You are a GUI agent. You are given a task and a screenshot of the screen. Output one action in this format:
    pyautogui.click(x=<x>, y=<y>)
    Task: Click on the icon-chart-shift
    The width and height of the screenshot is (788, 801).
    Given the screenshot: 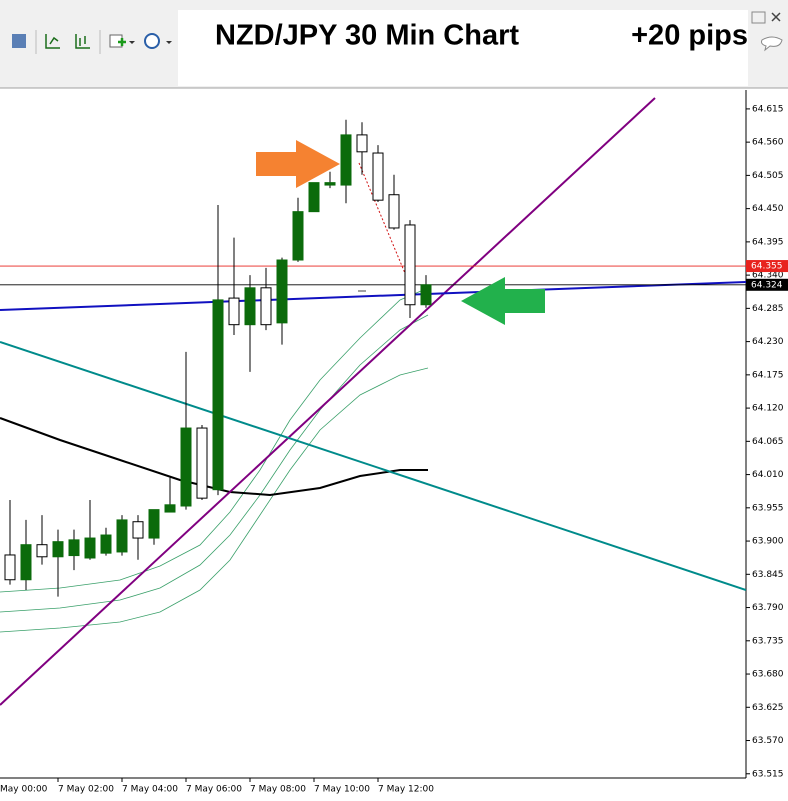 What is the action you would take?
    pyautogui.click(x=52, y=41)
    